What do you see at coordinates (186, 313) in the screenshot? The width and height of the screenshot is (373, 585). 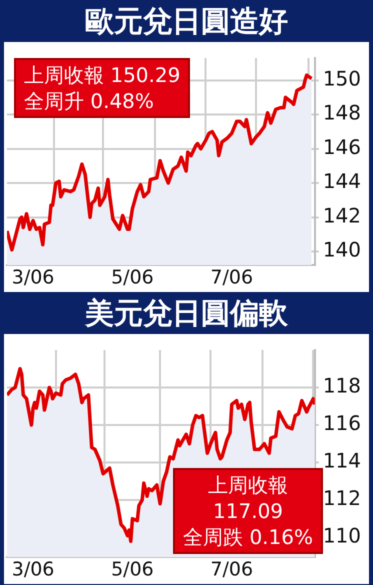 I see `chart-title: 美元兌日圓偏軟` at bounding box center [186, 313].